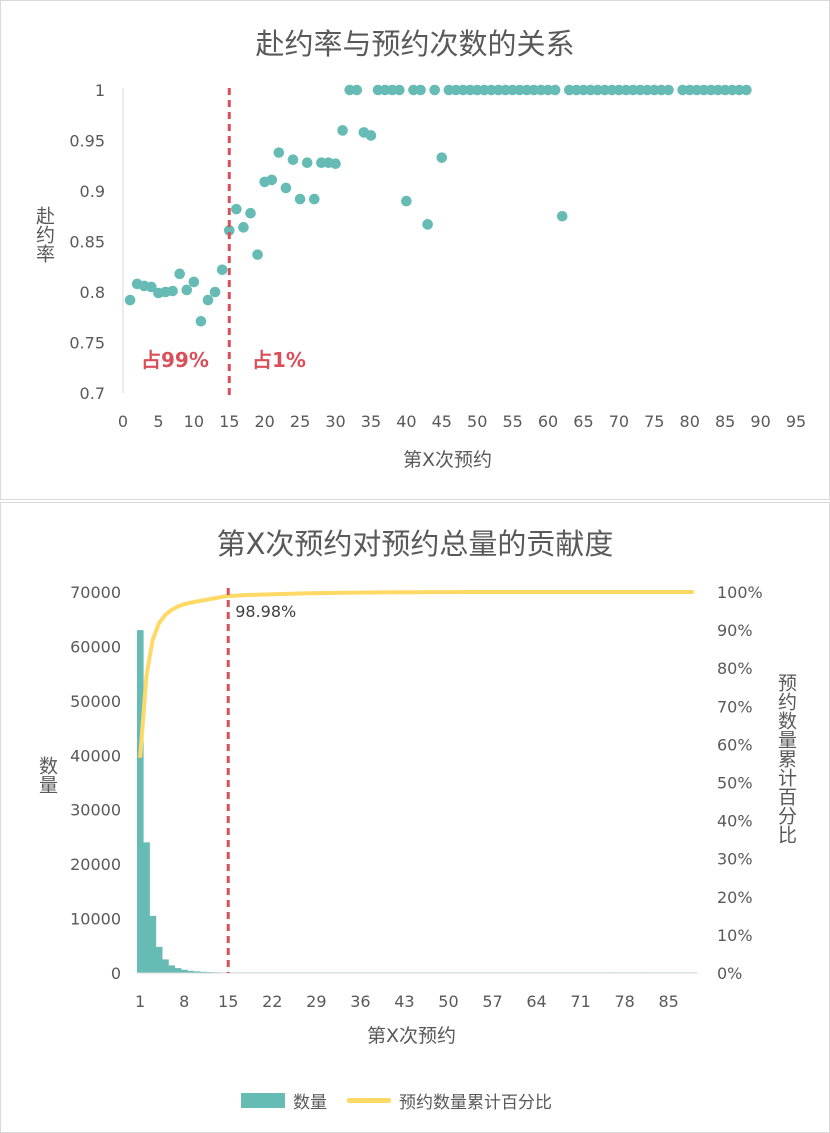 Image resolution: width=830 pixels, height=1133 pixels. What do you see at coordinates (786, 758) in the screenshot?
I see `pareto-right-axis-title: 预约数量累计百分比` at bounding box center [786, 758].